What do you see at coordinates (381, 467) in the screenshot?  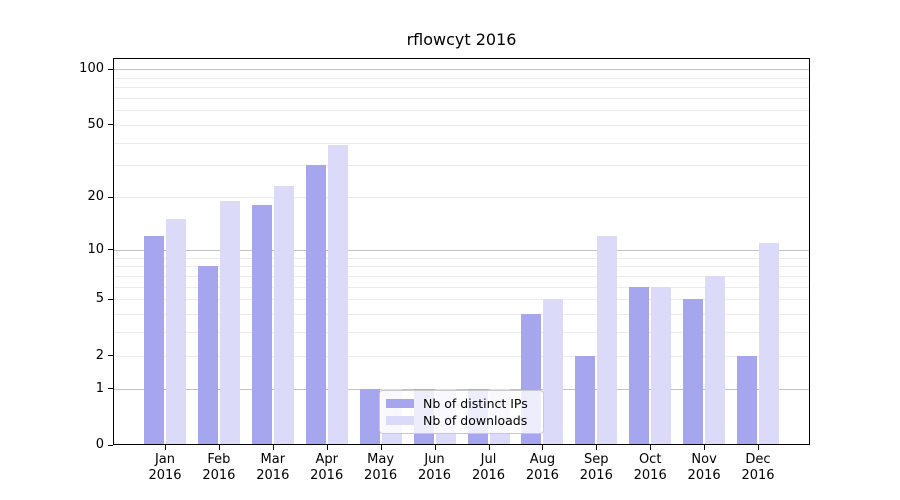 I see `x-tick-label: May 2016` at bounding box center [381, 467].